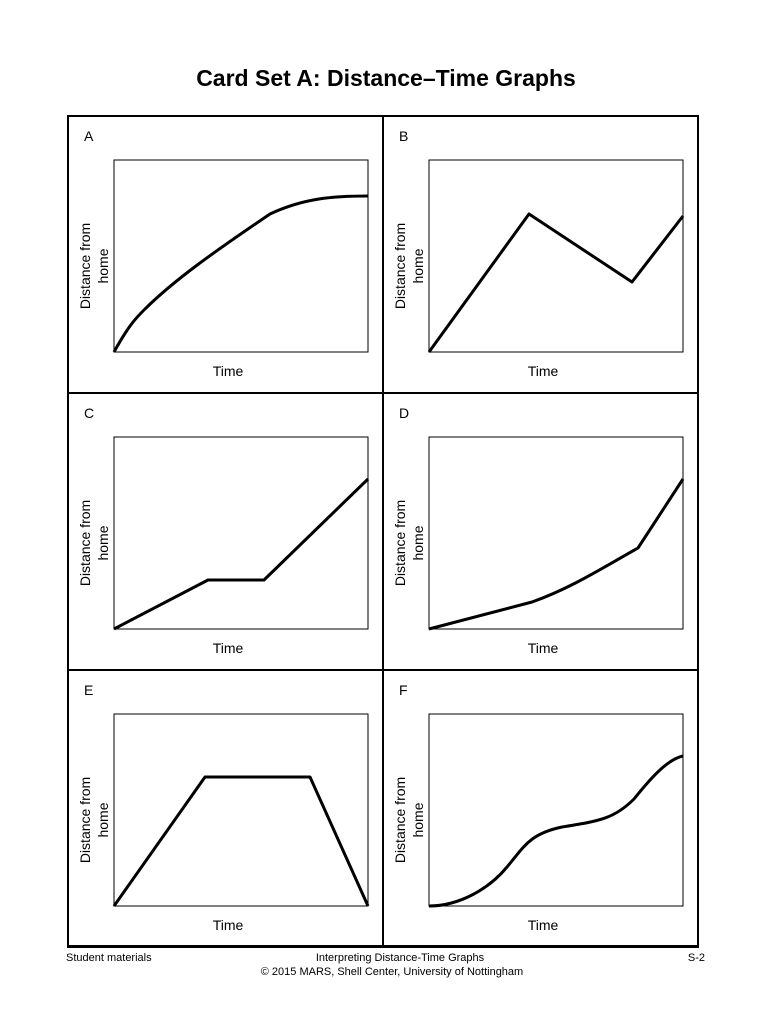 The image size is (768, 1024). Describe the element at coordinates (88, 690) in the screenshot. I see `card-letter: E` at that location.